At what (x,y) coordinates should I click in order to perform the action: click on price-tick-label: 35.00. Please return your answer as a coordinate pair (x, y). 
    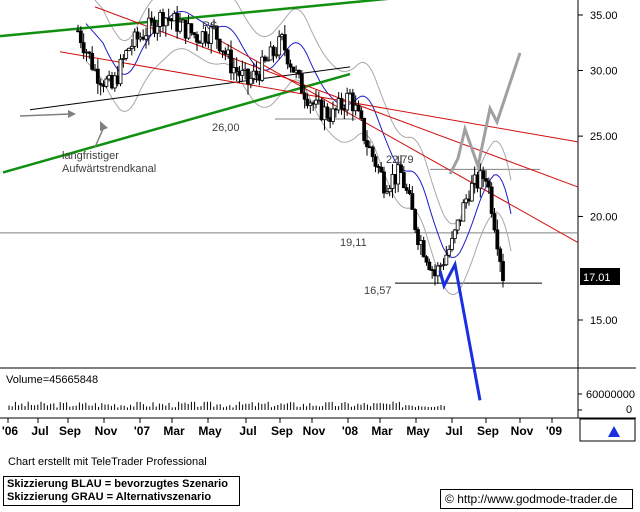
    Looking at the image, I should click on (604, 16).